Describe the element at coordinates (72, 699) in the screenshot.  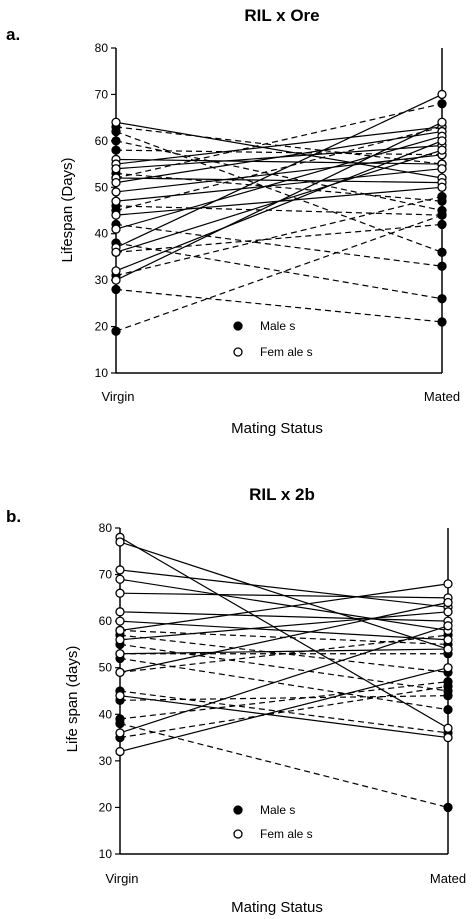
I see `y-axis-label: Life span (days)` at that location.